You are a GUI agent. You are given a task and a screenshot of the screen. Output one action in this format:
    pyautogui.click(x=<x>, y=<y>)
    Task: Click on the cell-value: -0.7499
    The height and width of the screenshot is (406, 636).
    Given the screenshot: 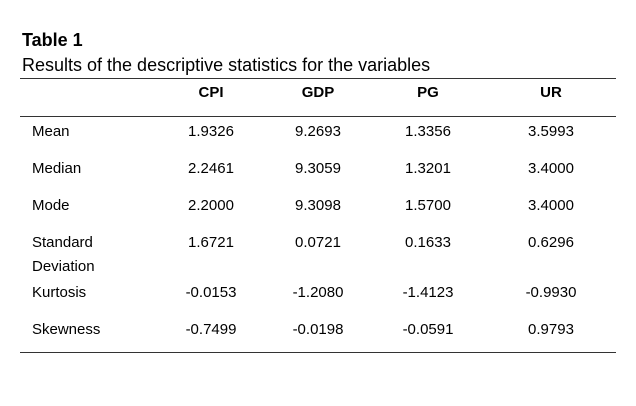 What is the action you would take?
    pyautogui.click(x=211, y=329)
    